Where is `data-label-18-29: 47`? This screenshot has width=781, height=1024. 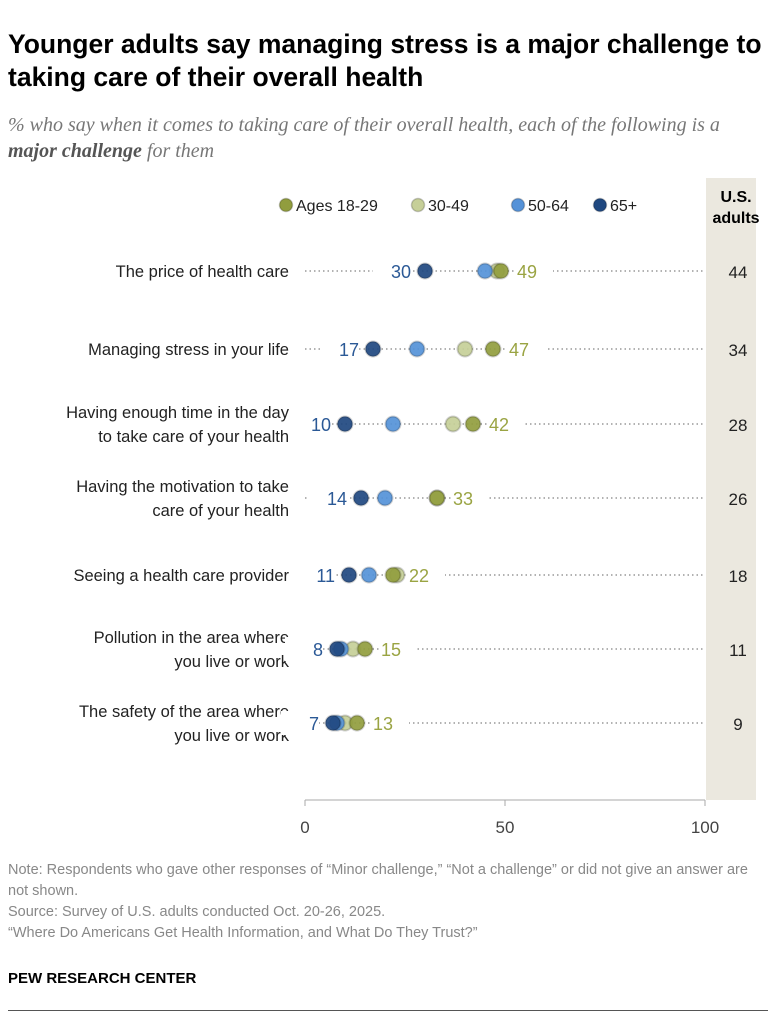
data-label-18-29: 47 is located at coordinates (519, 350).